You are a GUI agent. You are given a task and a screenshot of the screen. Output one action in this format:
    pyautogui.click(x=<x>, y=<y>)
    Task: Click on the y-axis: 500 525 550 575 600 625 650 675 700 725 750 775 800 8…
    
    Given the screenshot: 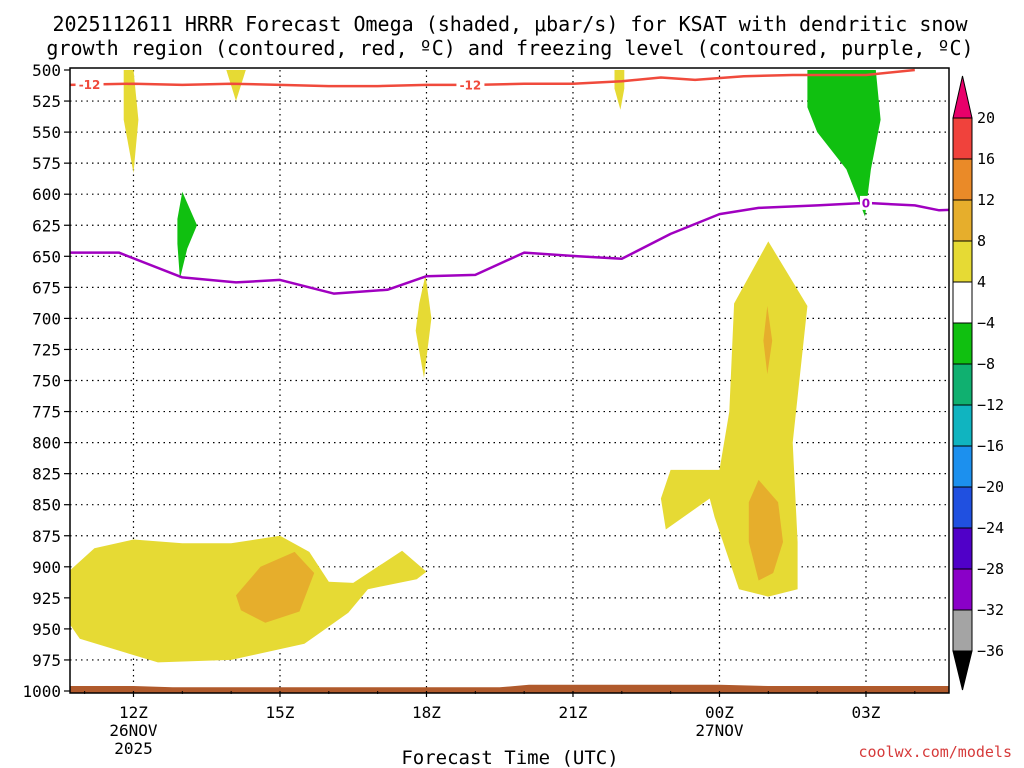 What is the action you would take?
    pyautogui.click(x=46, y=381)
    